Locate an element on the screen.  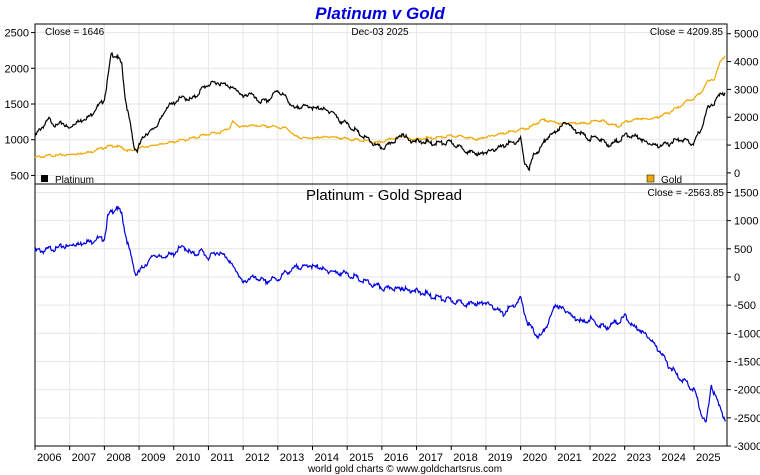
spread-title: Platinum - Gold Spread is located at coordinates (384, 195).